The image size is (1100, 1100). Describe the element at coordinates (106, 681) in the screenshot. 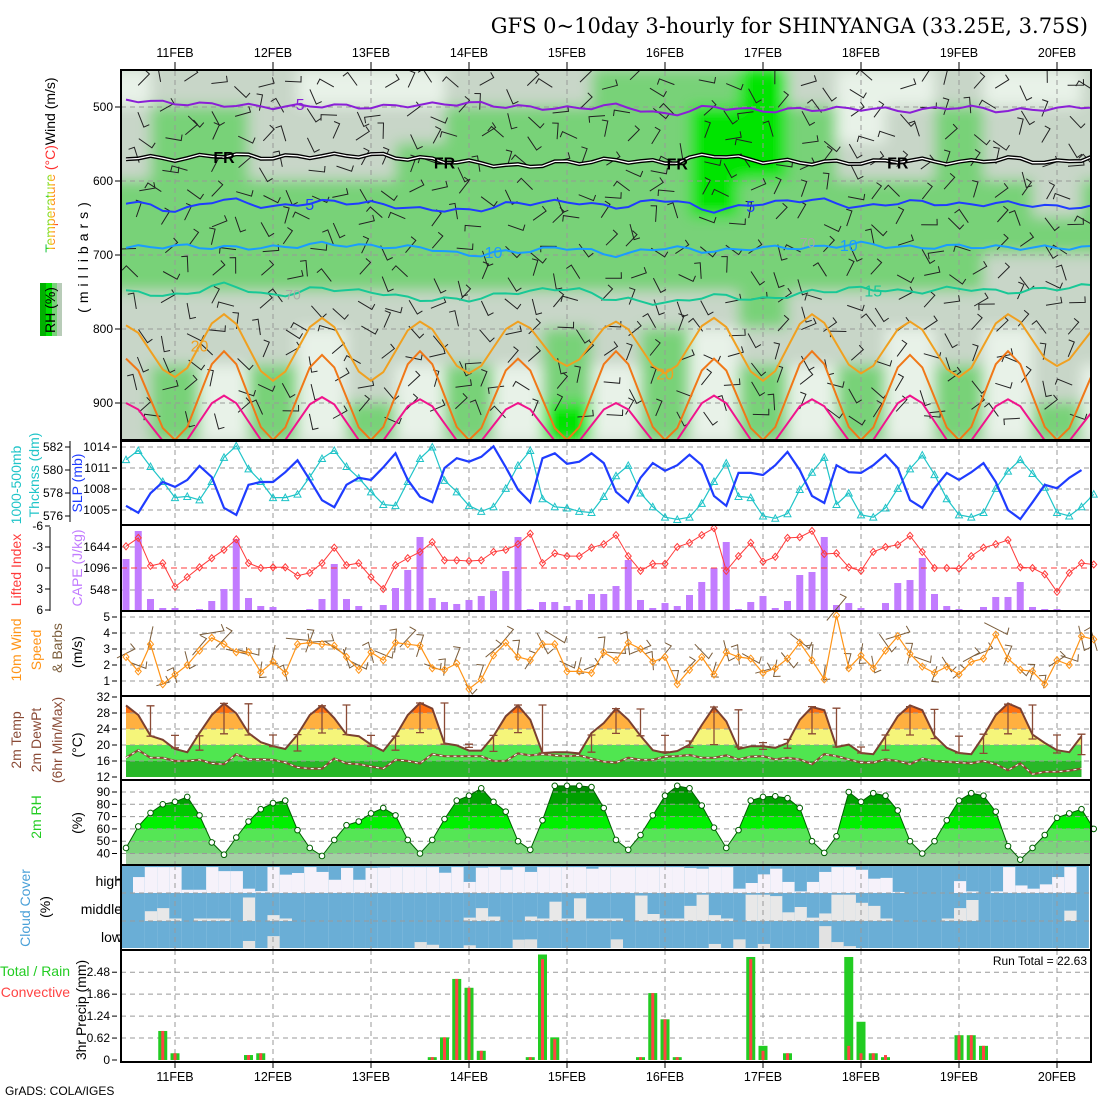

I see `wind-tick-label: 1` at that location.